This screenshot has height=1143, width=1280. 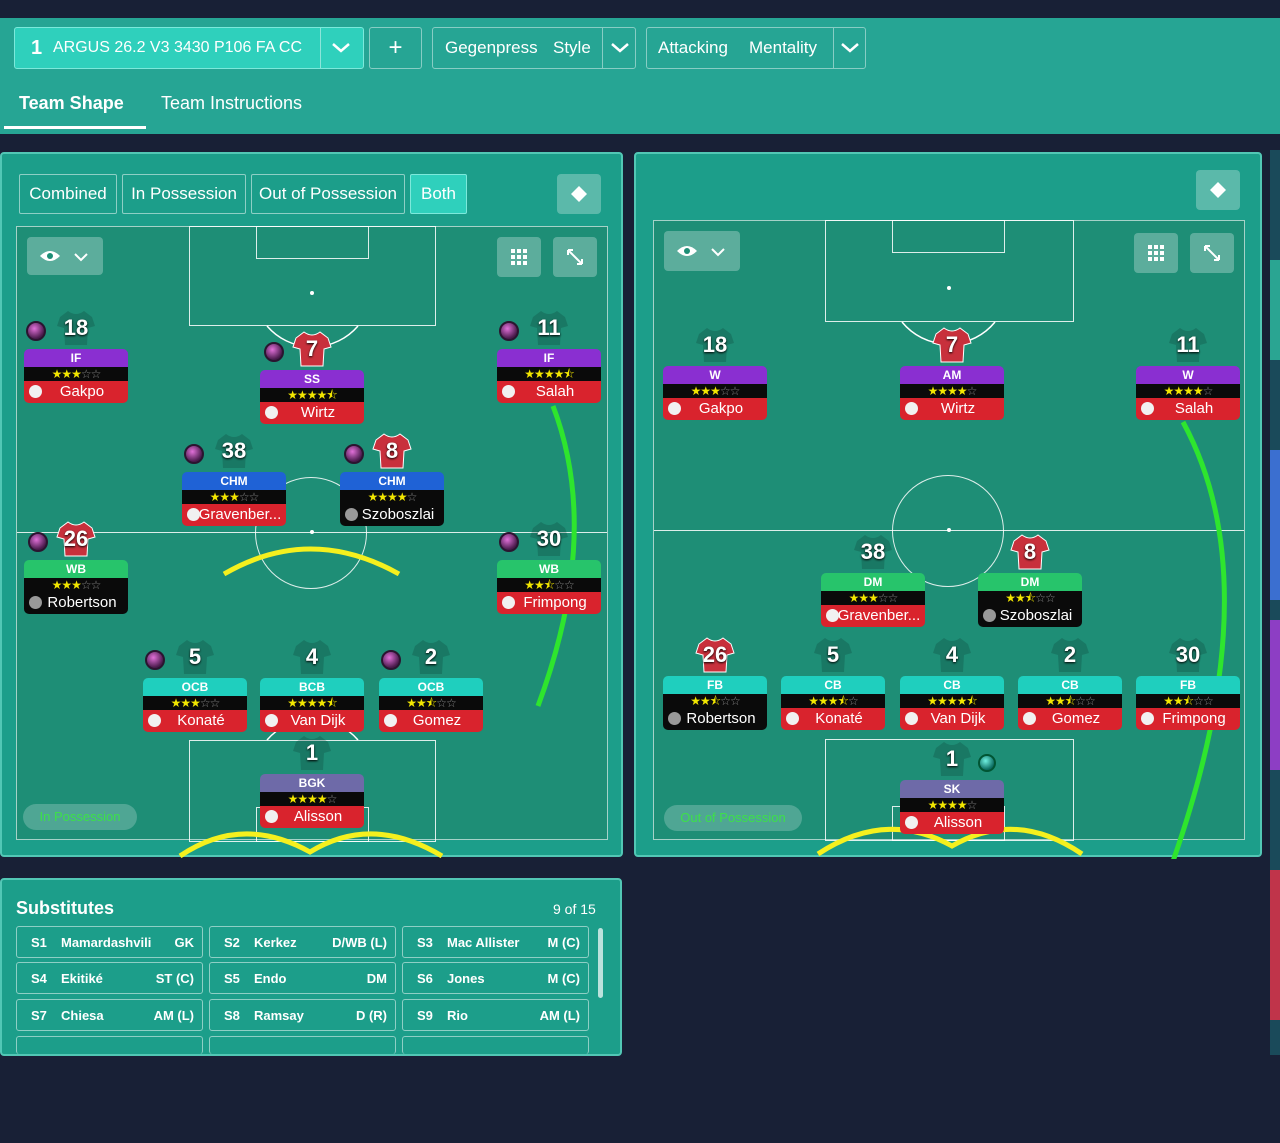 I want to click on player-number: 11, so click(x=1188, y=344).